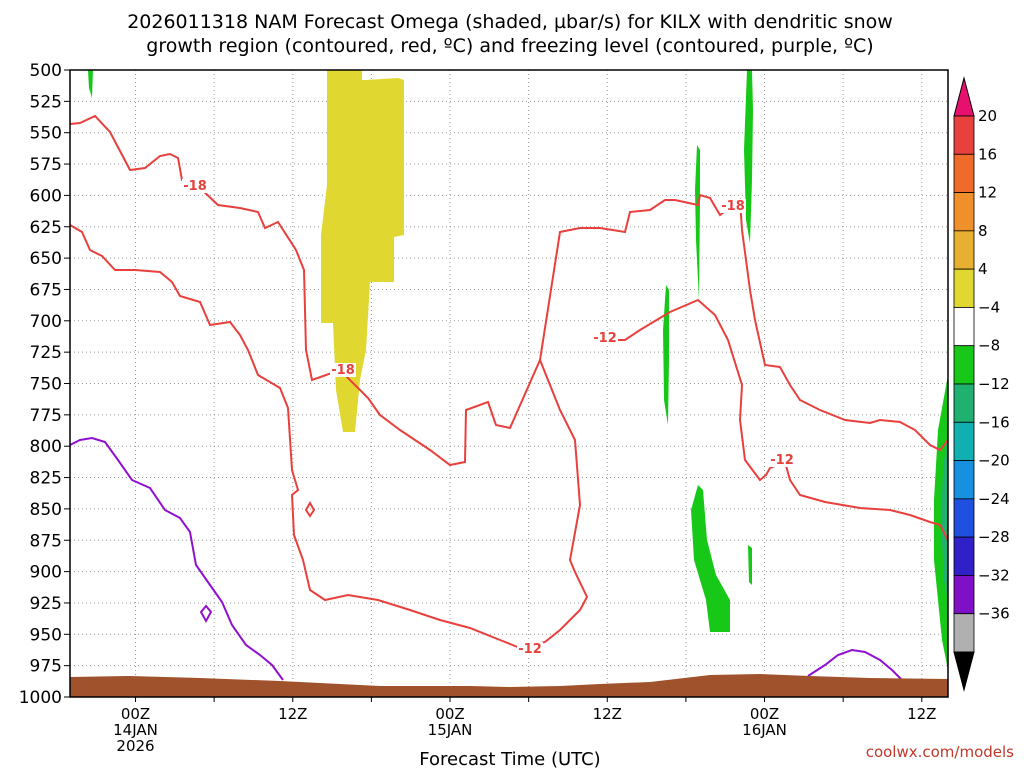 The image size is (1024, 768). Describe the element at coordinates (989, 307) in the screenshot. I see `colorbar-tick-label: −4` at that location.